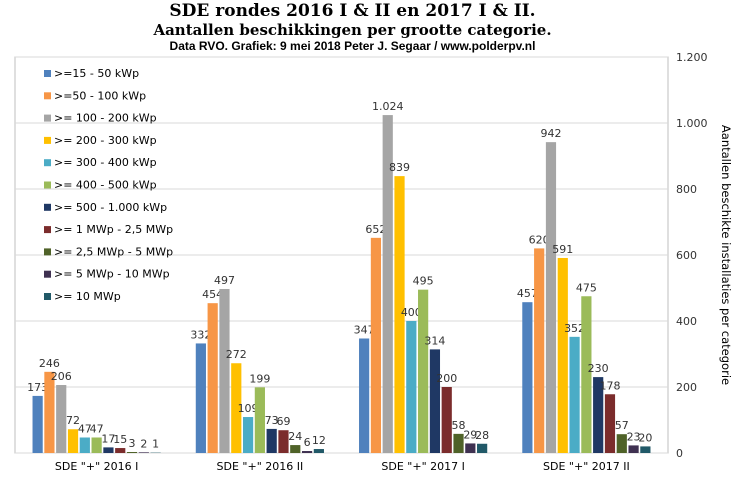 This screenshot has height=485, width=735. Describe the element at coordinates (236, 354) in the screenshot. I see `data-label: 272` at that location.